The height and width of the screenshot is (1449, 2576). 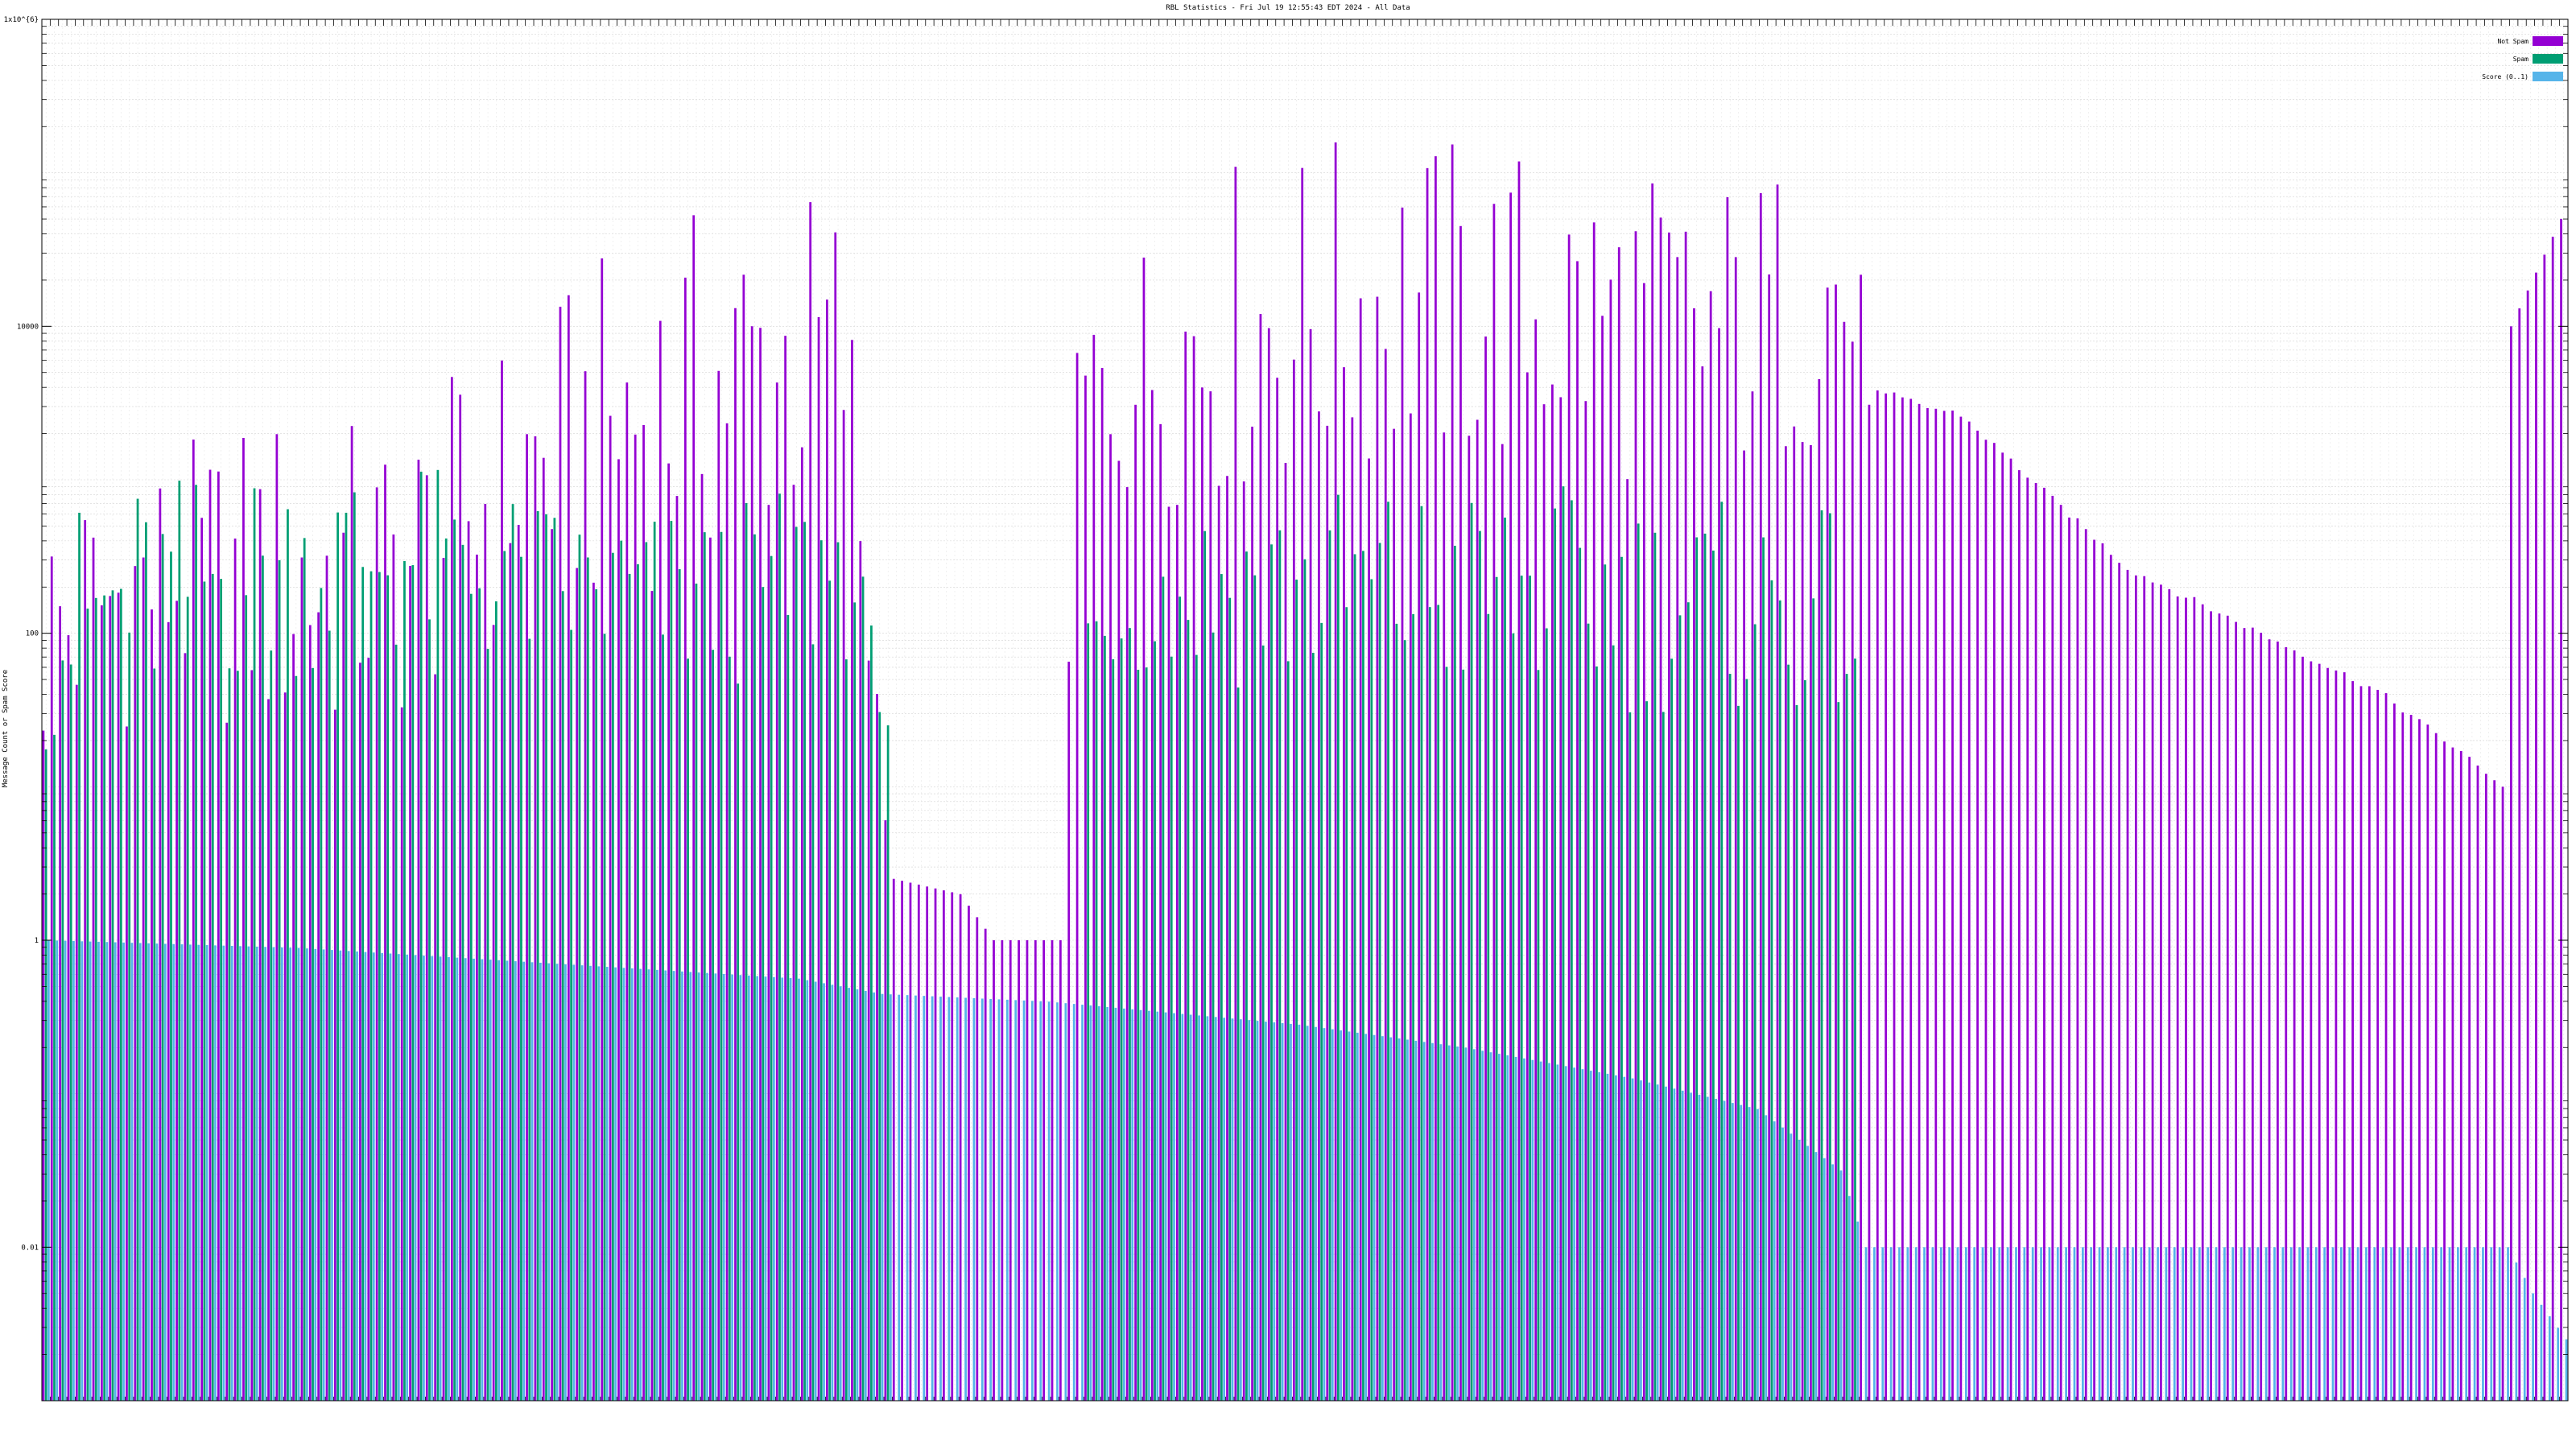 I want to click on y-tick-label: 1x10^{6}, so click(x=21, y=20).